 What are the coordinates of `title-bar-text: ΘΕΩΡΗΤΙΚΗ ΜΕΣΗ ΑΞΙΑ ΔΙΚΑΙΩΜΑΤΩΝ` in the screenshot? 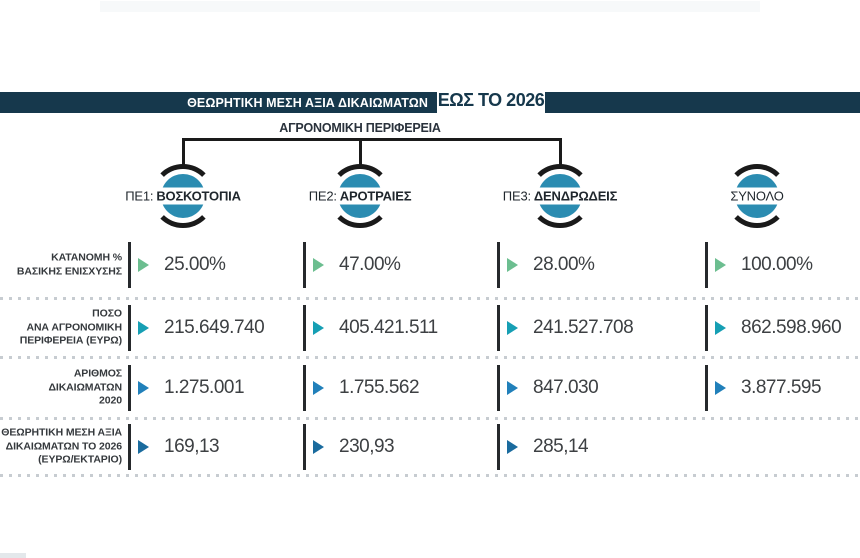 It's located at (307, 102).